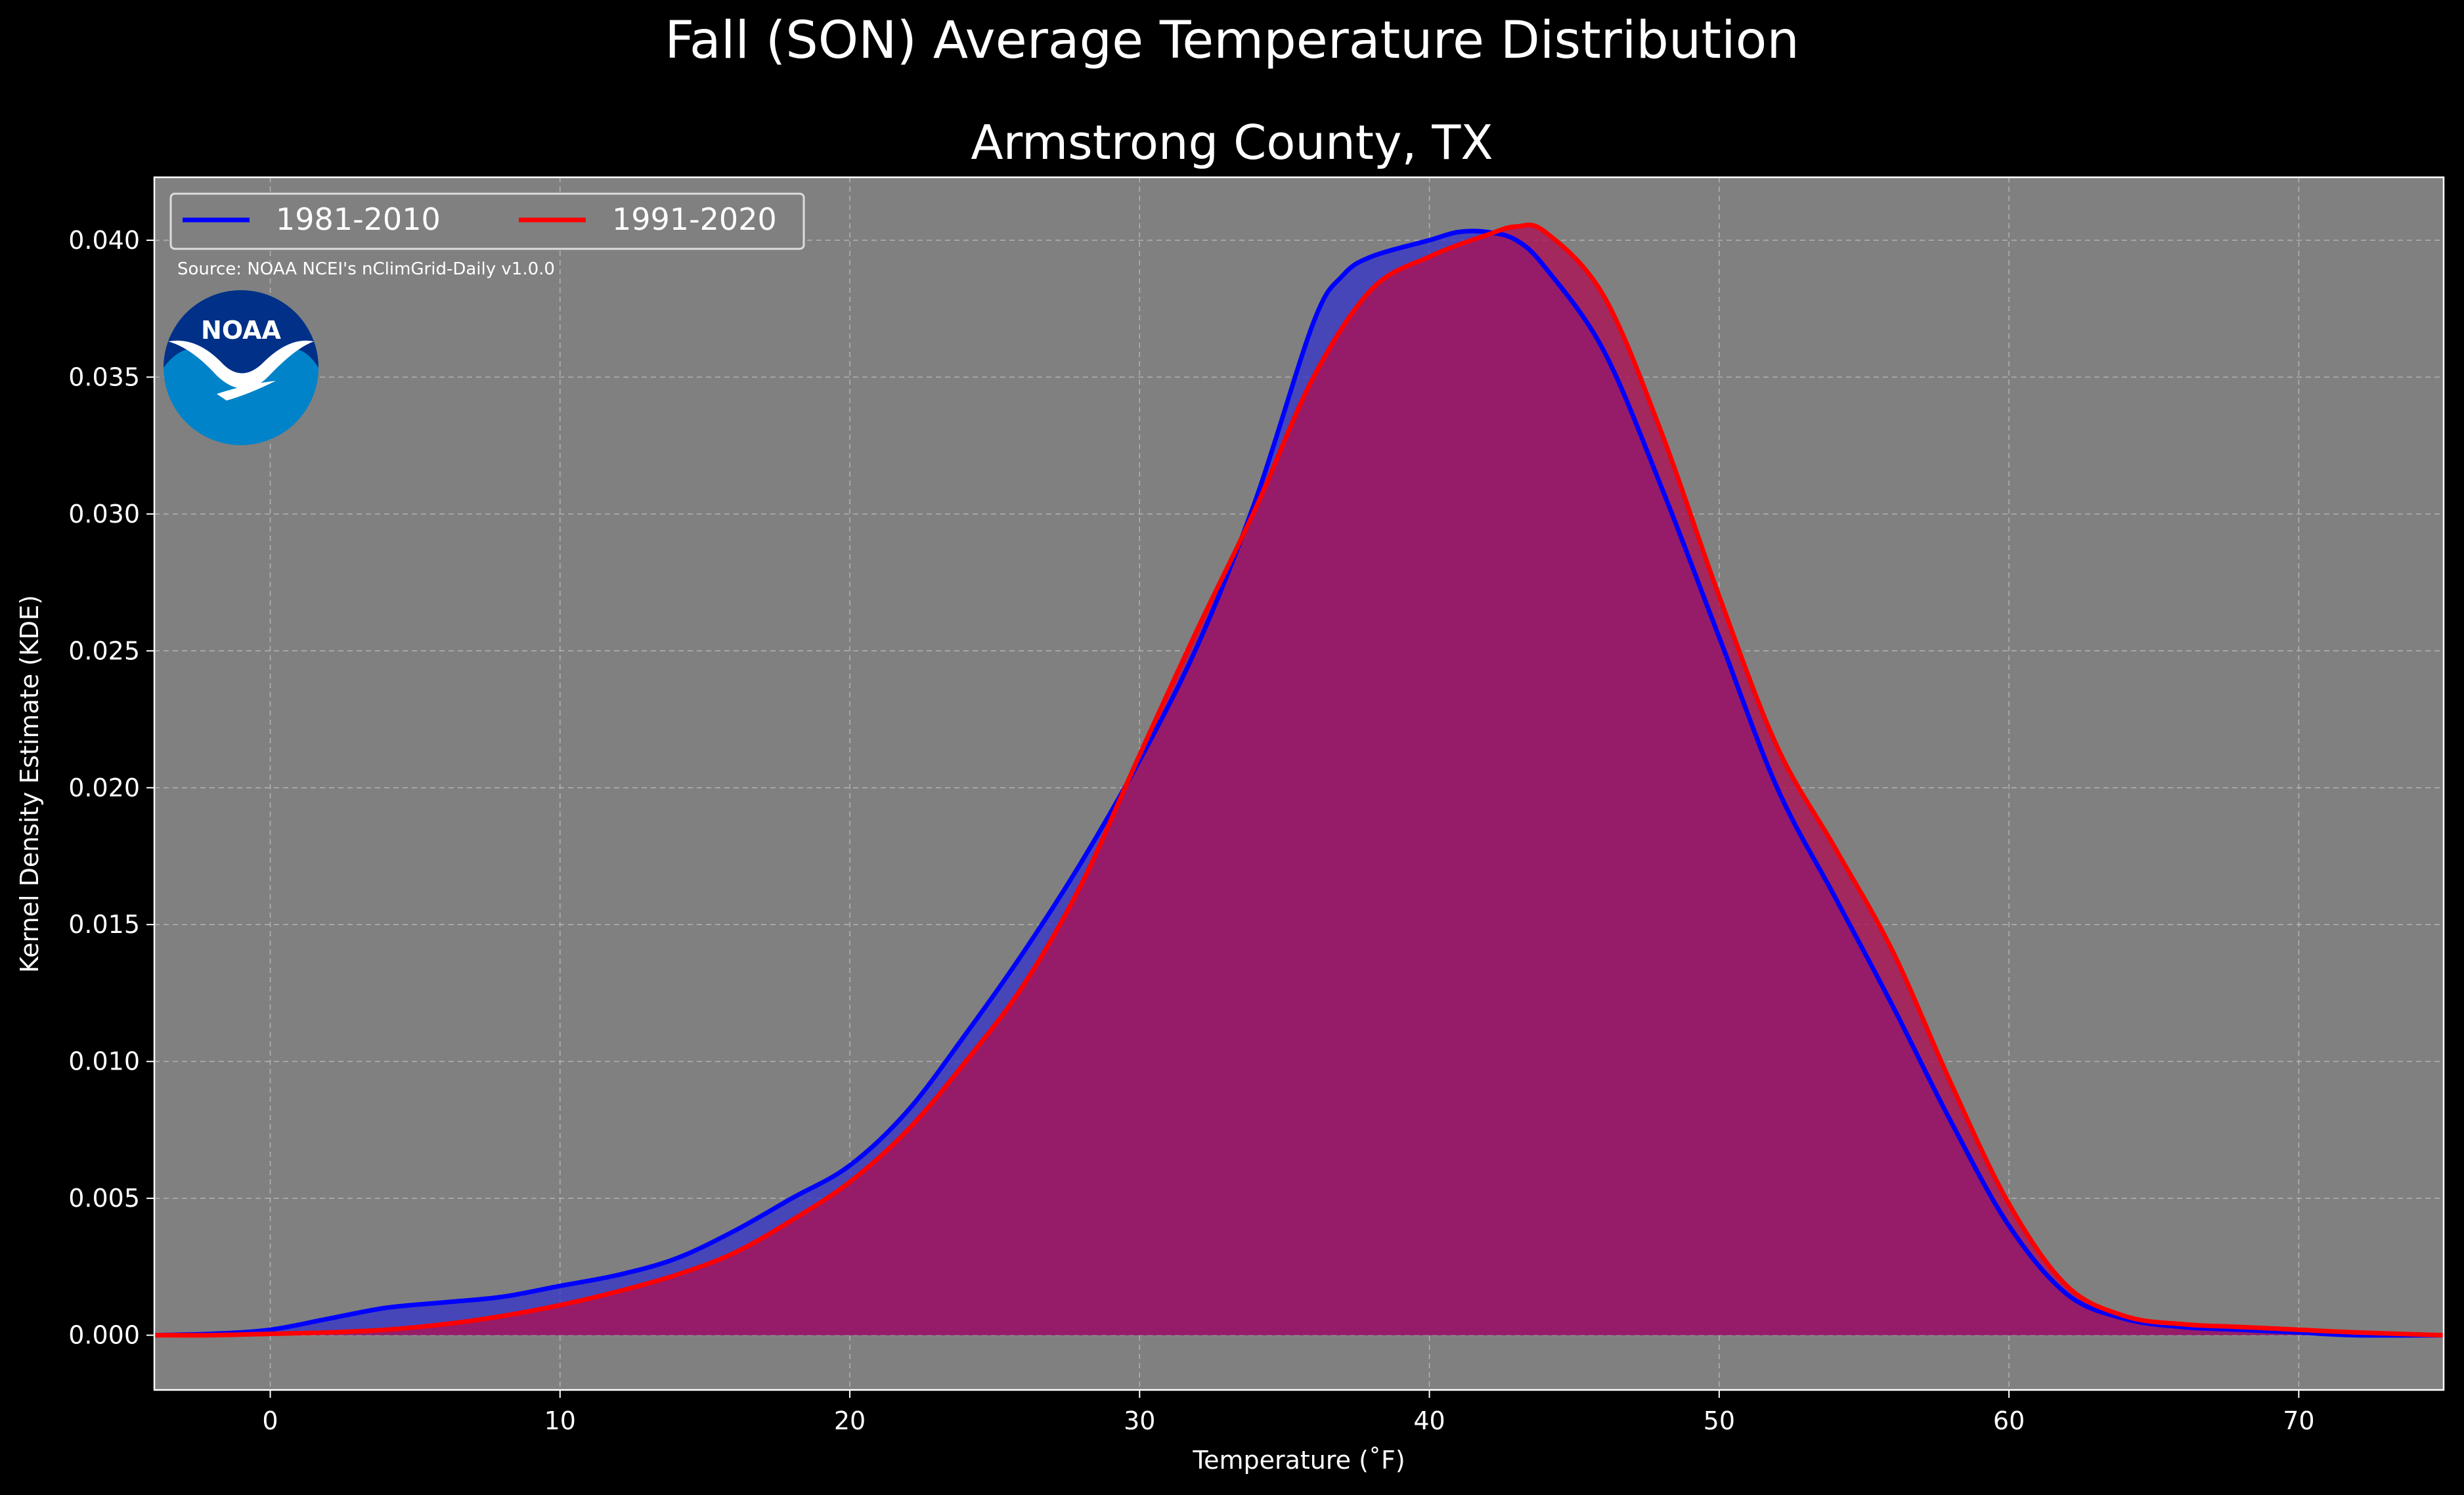 The height and width of the screenshot is (1495, 2464). I want to click on x-tick-label: 10, so click(560, 1420).